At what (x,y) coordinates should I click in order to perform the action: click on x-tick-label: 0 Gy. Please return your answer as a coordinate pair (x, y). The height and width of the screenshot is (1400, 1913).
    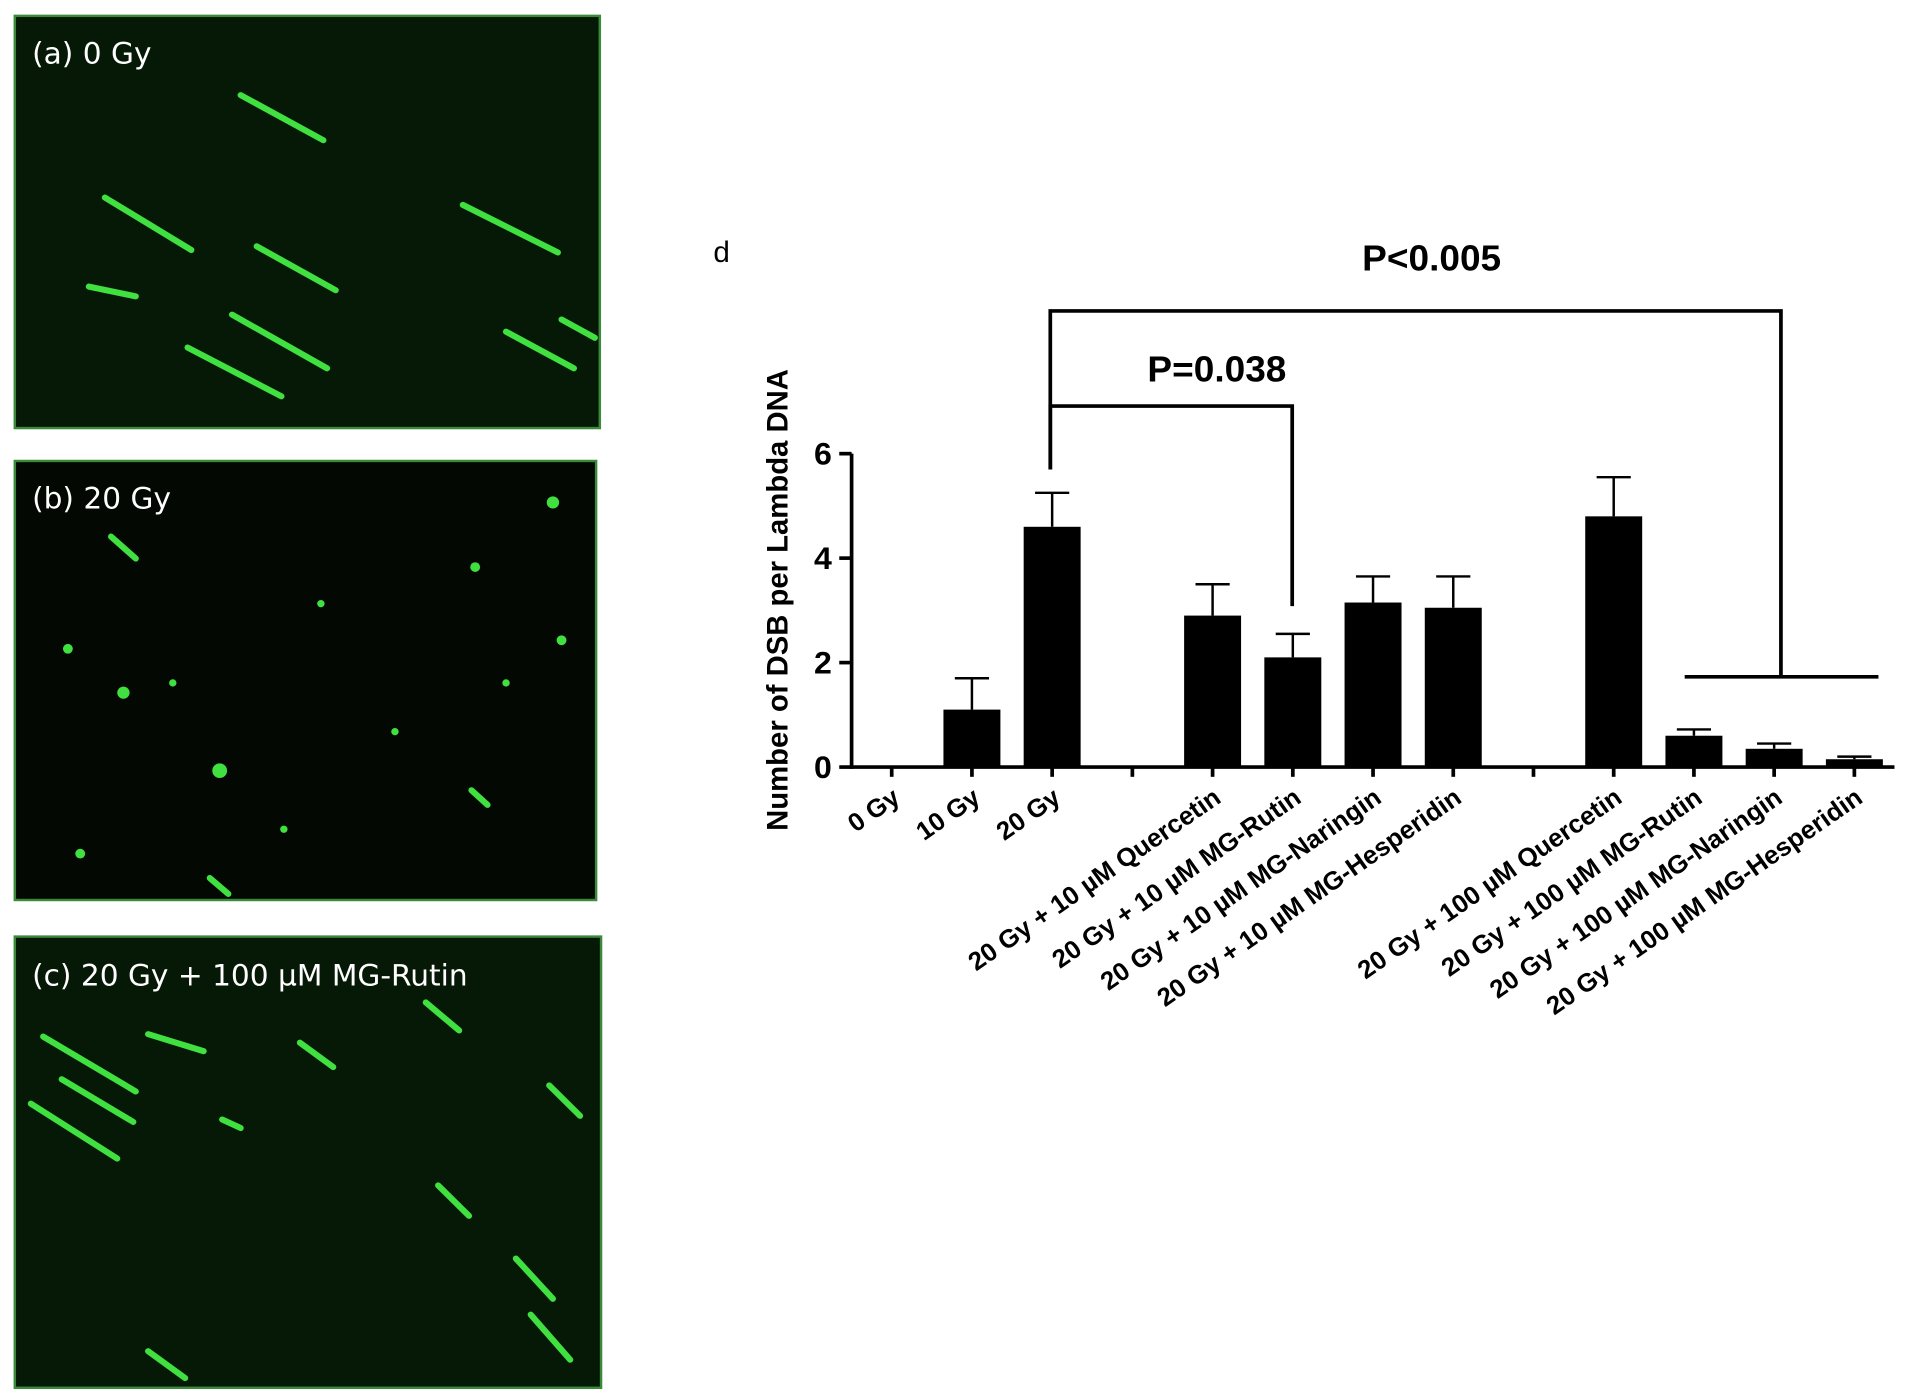
    Looking at the image, I should click on (874, 810).